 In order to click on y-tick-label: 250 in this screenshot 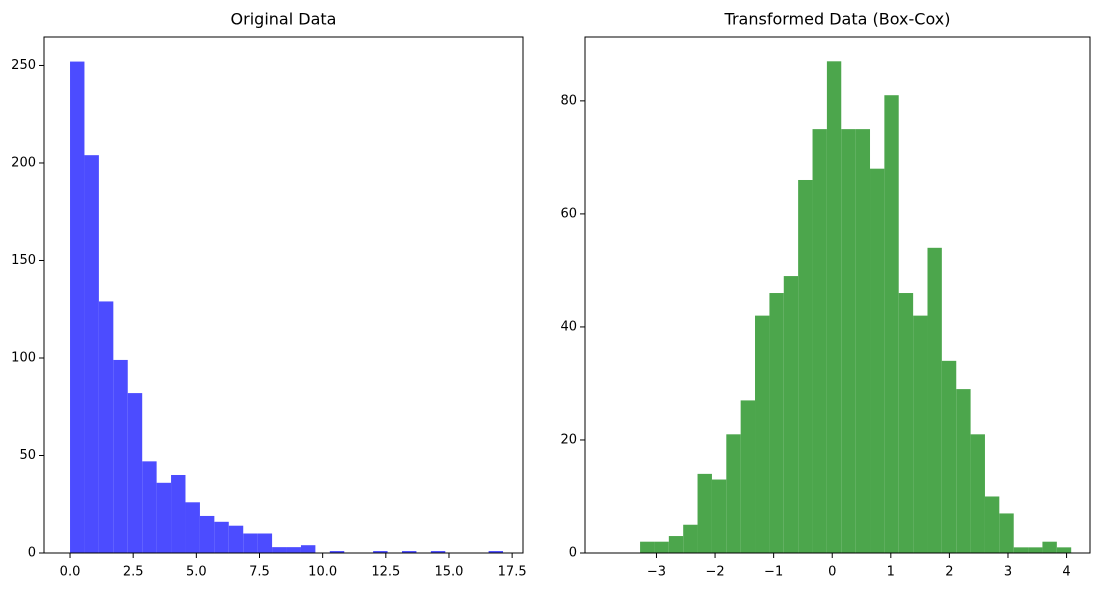, I will do `click(23, 65)`.